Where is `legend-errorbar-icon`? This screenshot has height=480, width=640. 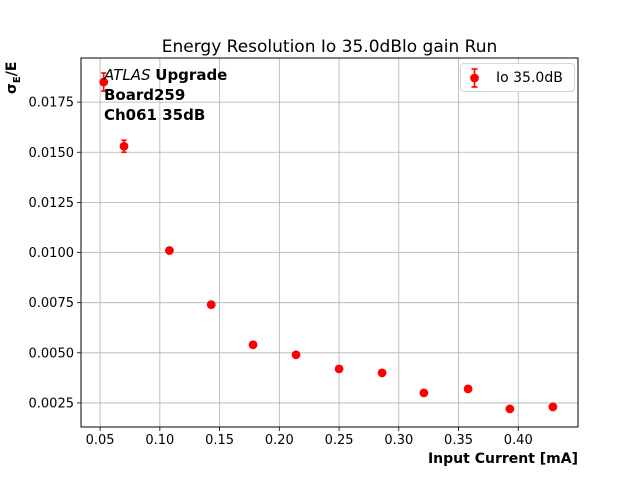 legend-errorbar-icon is located at coordinates (474, 77).